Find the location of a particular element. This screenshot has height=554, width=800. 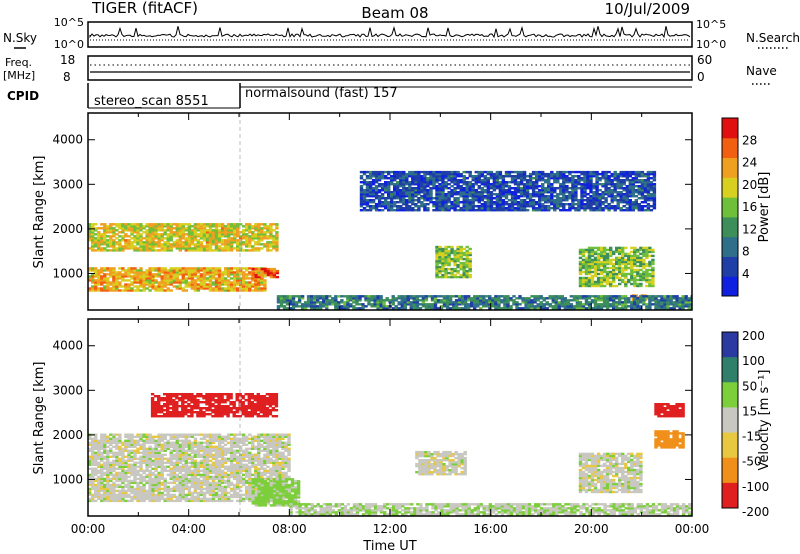

y-tick-label: 4000 is located at coordinates (67, 140).